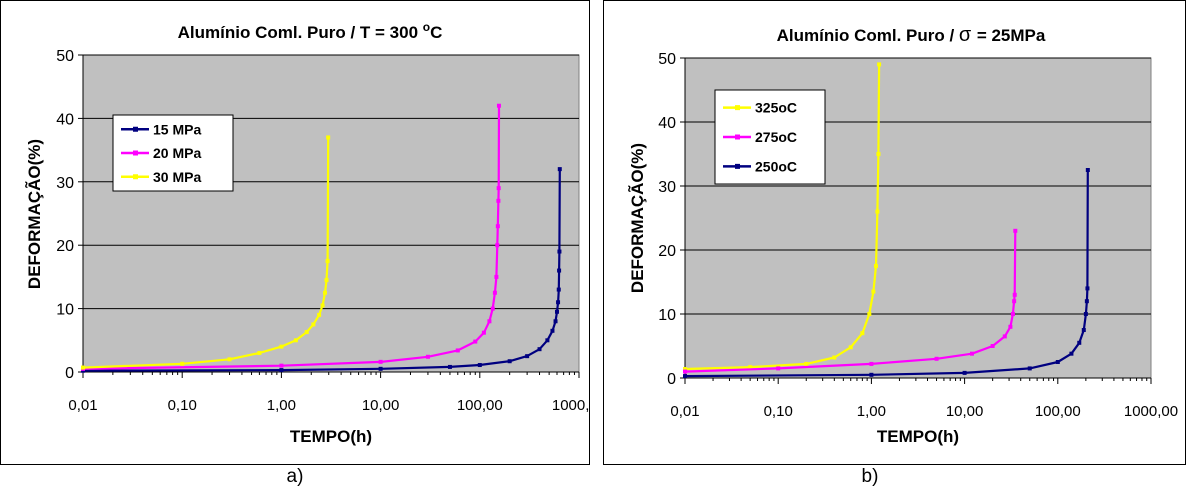 Image resolution: width=1186 pixels, height=497 pixels. Describe the element at coordinates (331, 436) in the screenshot. I see `x-axis-label: TEMPO(h)` at that location.